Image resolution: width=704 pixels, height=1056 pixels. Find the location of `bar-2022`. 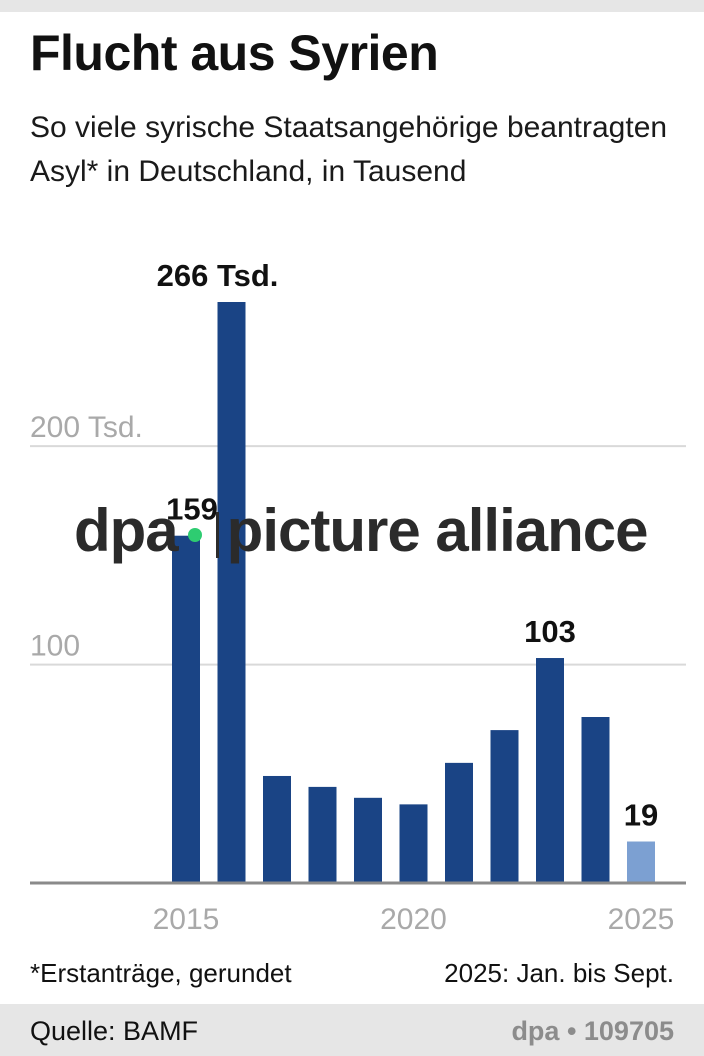

bar-2022 is located at coordinates (504, 806).